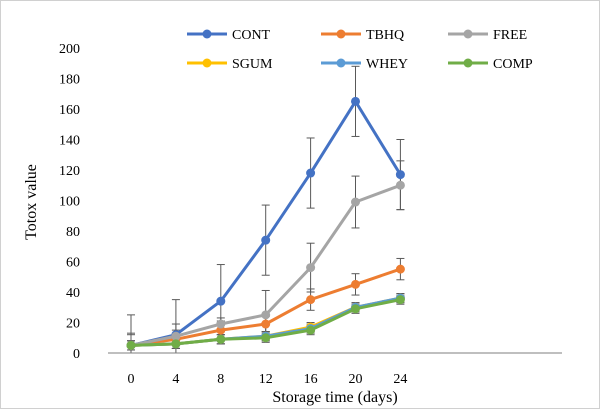  Describe the element at coordinates (220, 379) in the screenshot. I see `x-tick-label: 8` at that location.